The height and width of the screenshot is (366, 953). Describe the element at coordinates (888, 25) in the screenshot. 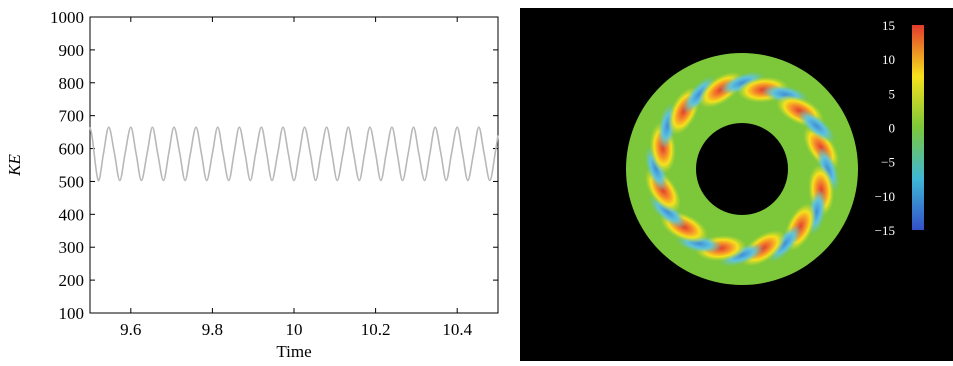

I see `colorbar-tick-label: 15` at that location.